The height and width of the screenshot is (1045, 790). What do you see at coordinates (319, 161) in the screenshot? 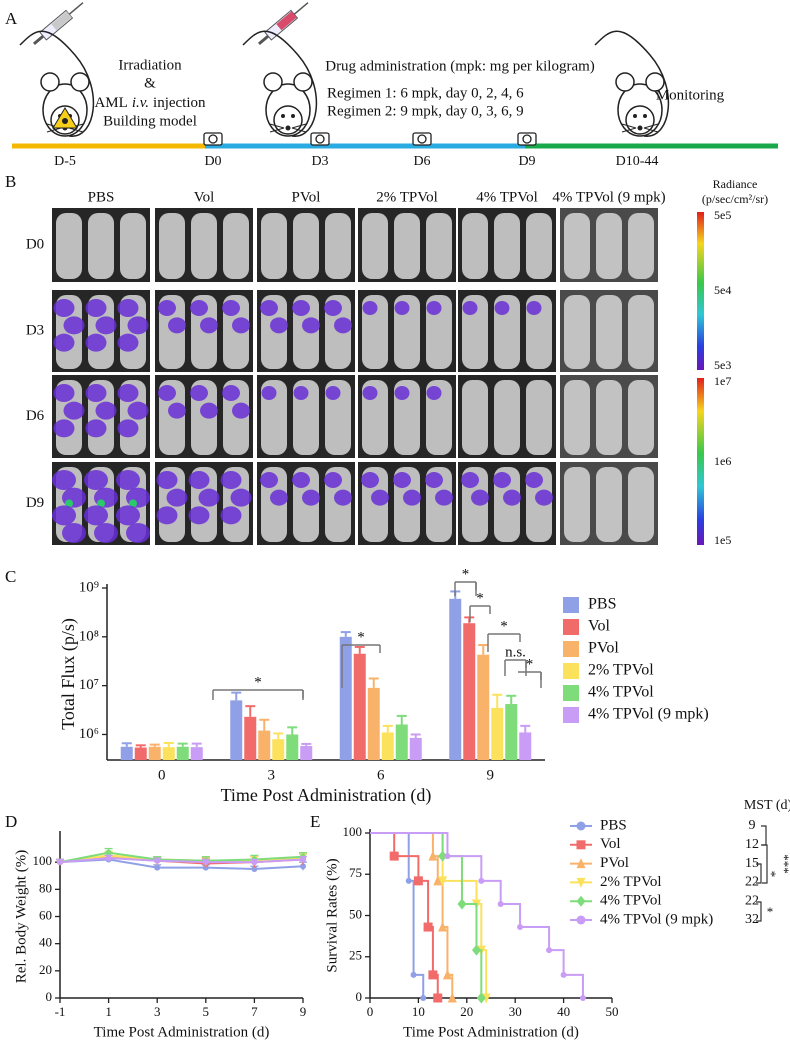
I see `timeline-label: D3` at bounding box center [319, 161].